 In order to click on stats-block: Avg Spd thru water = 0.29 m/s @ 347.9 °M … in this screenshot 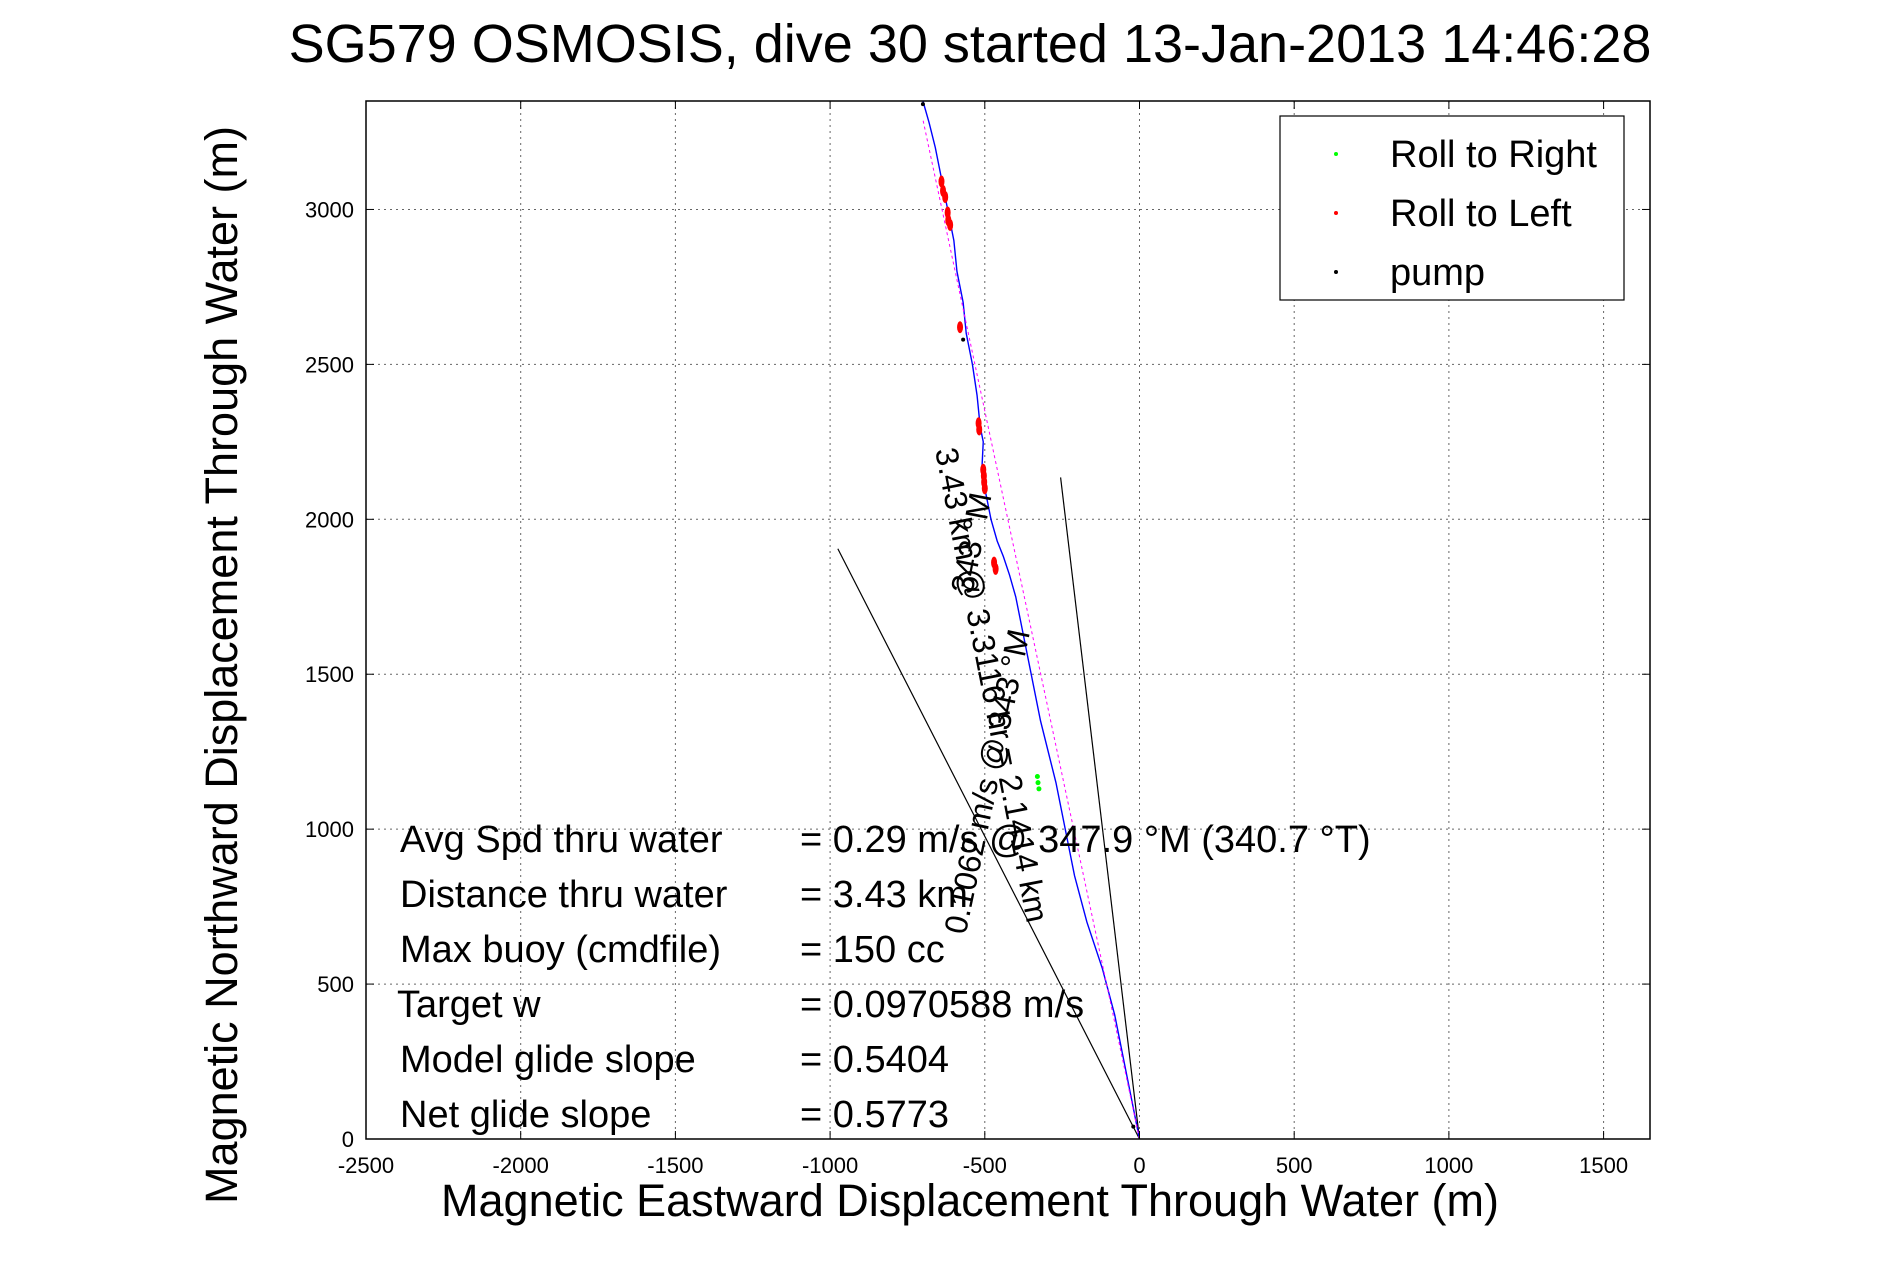, I will do `click(884, 977)`.